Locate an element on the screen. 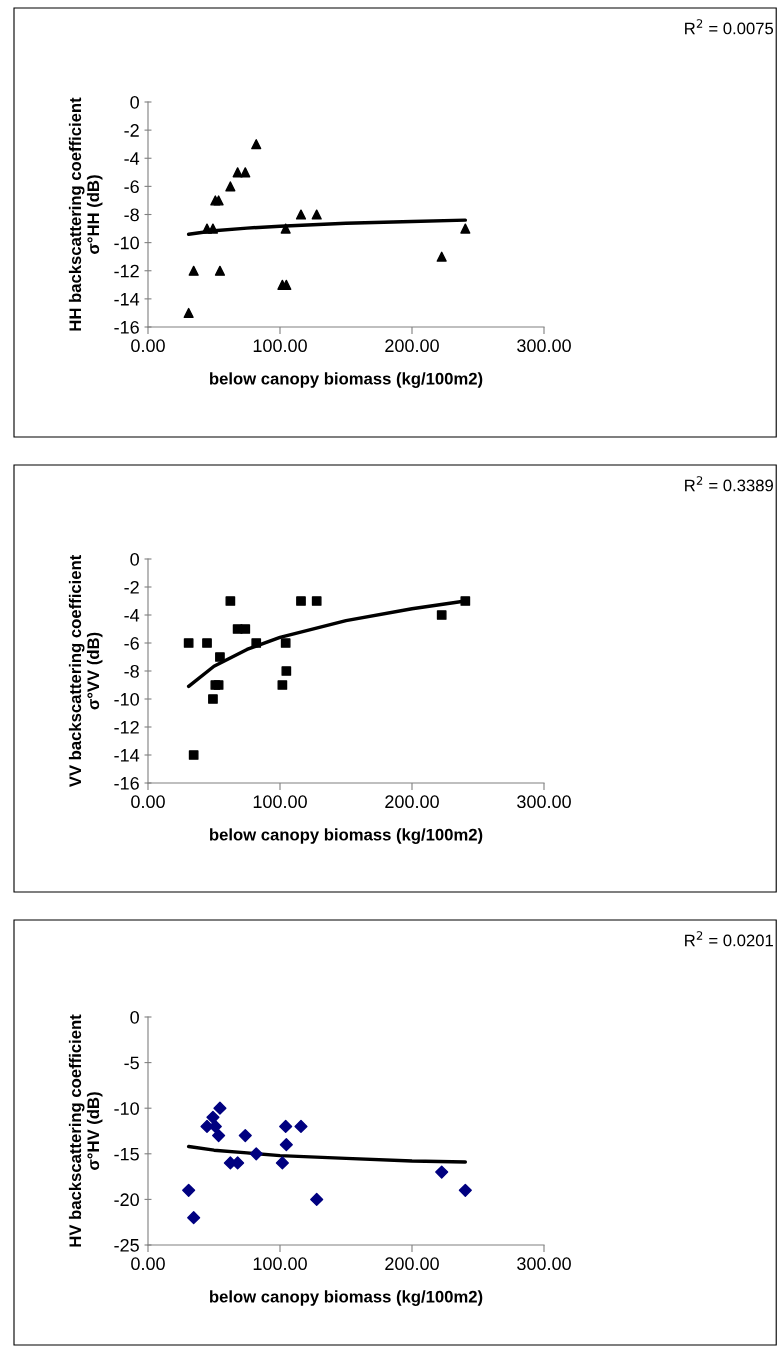  y-tick-label: -5 is located at coordinates (131, 1063).